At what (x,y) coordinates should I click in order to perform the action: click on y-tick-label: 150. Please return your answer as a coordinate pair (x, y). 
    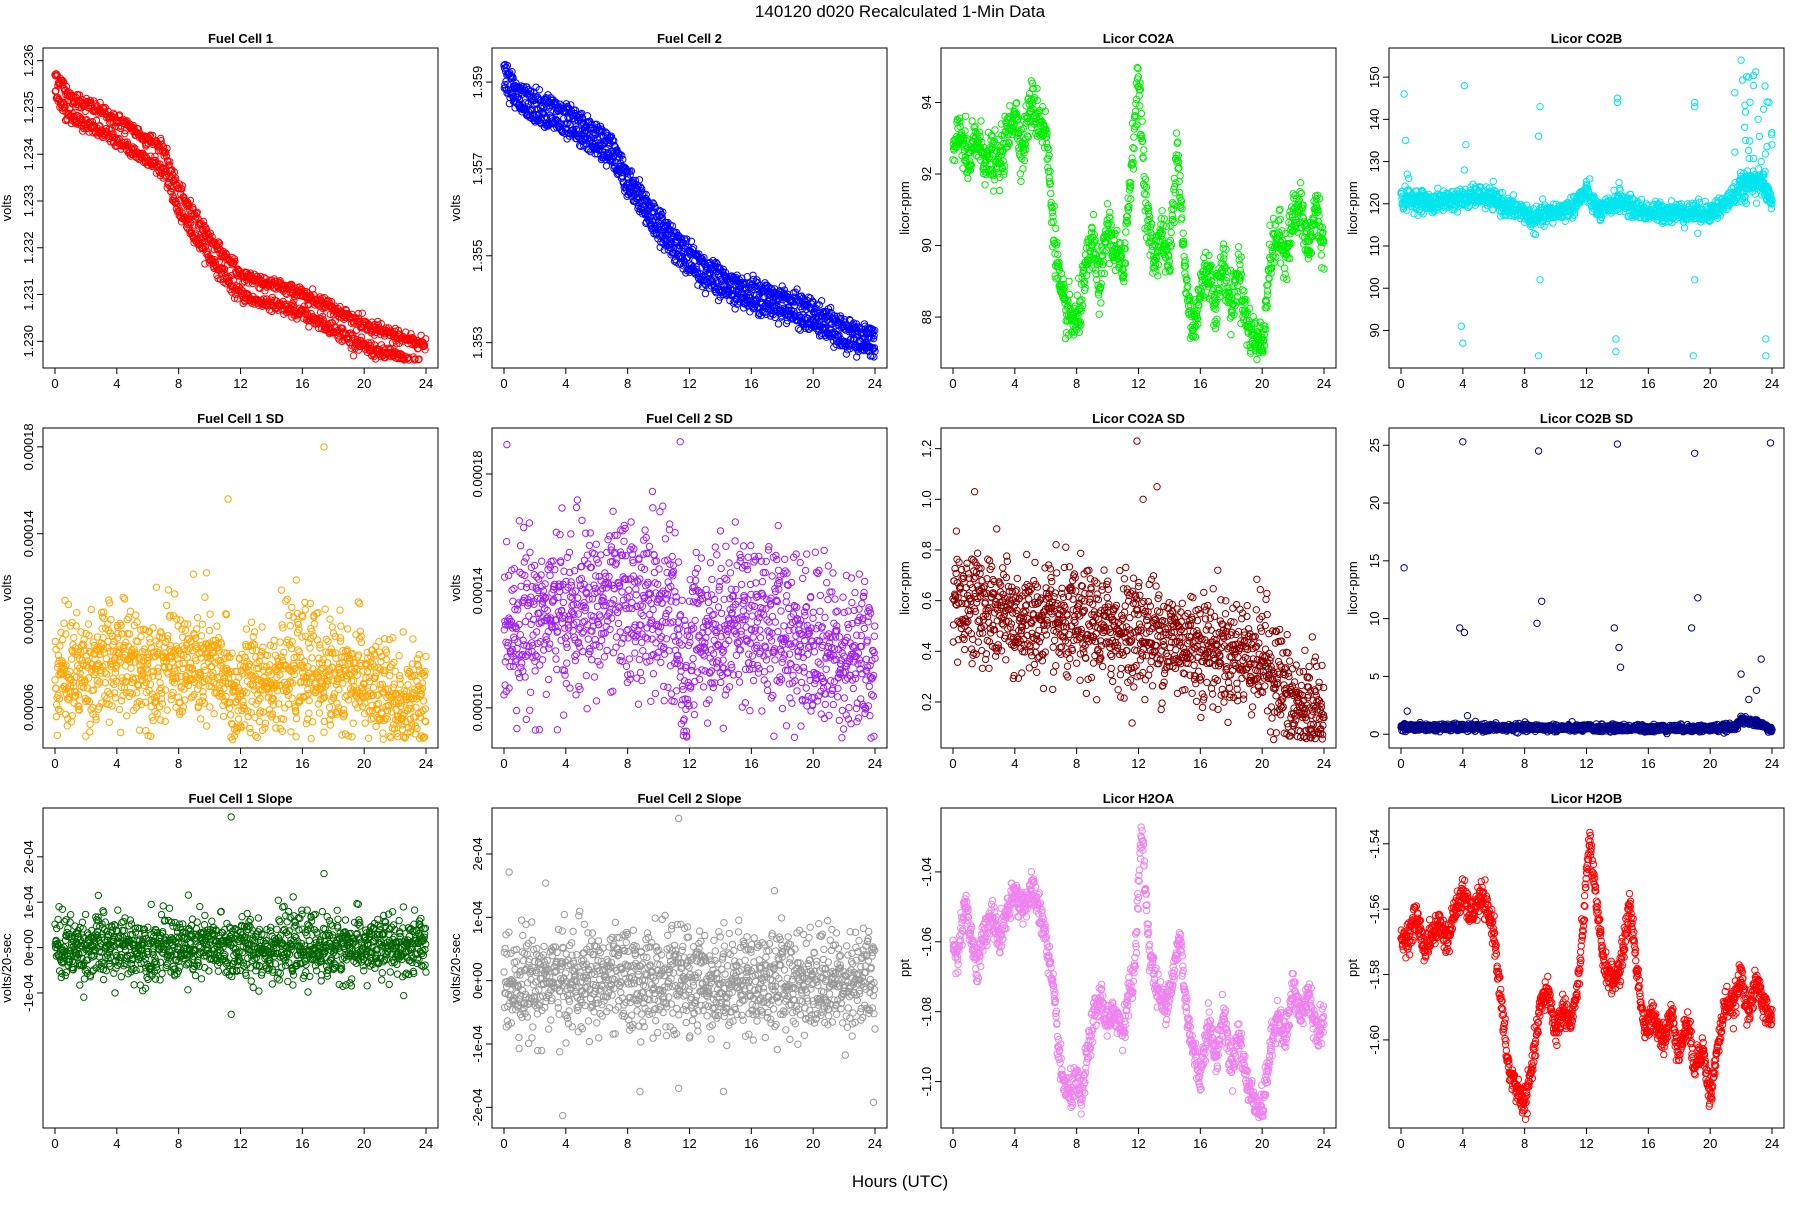
    Looking at the image, I should click on (1374, 77).